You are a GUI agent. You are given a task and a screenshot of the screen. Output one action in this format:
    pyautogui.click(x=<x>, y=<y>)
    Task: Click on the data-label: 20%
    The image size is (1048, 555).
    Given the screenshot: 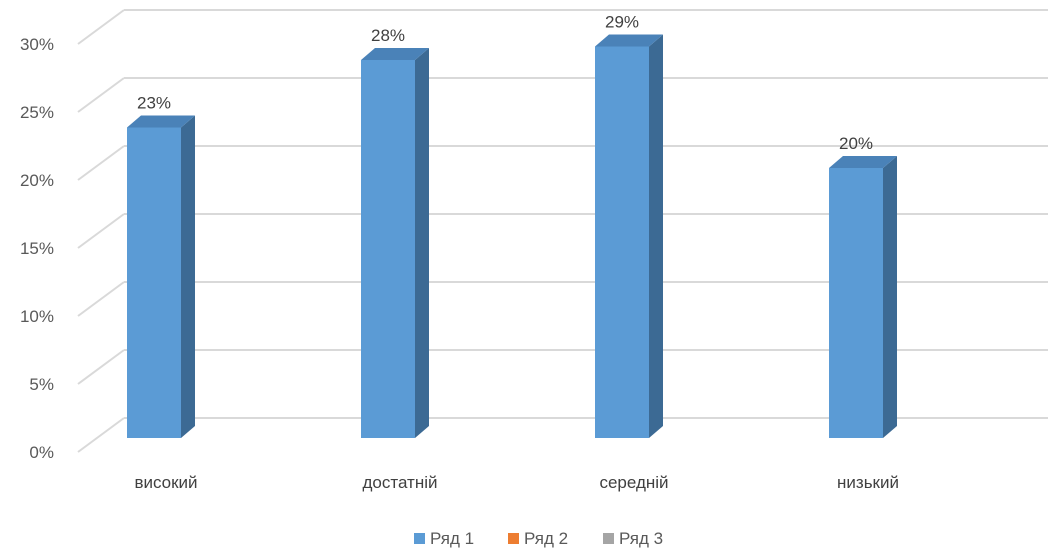 What is the action you would take?
    pyautogui.click(x=856, y=143)
    